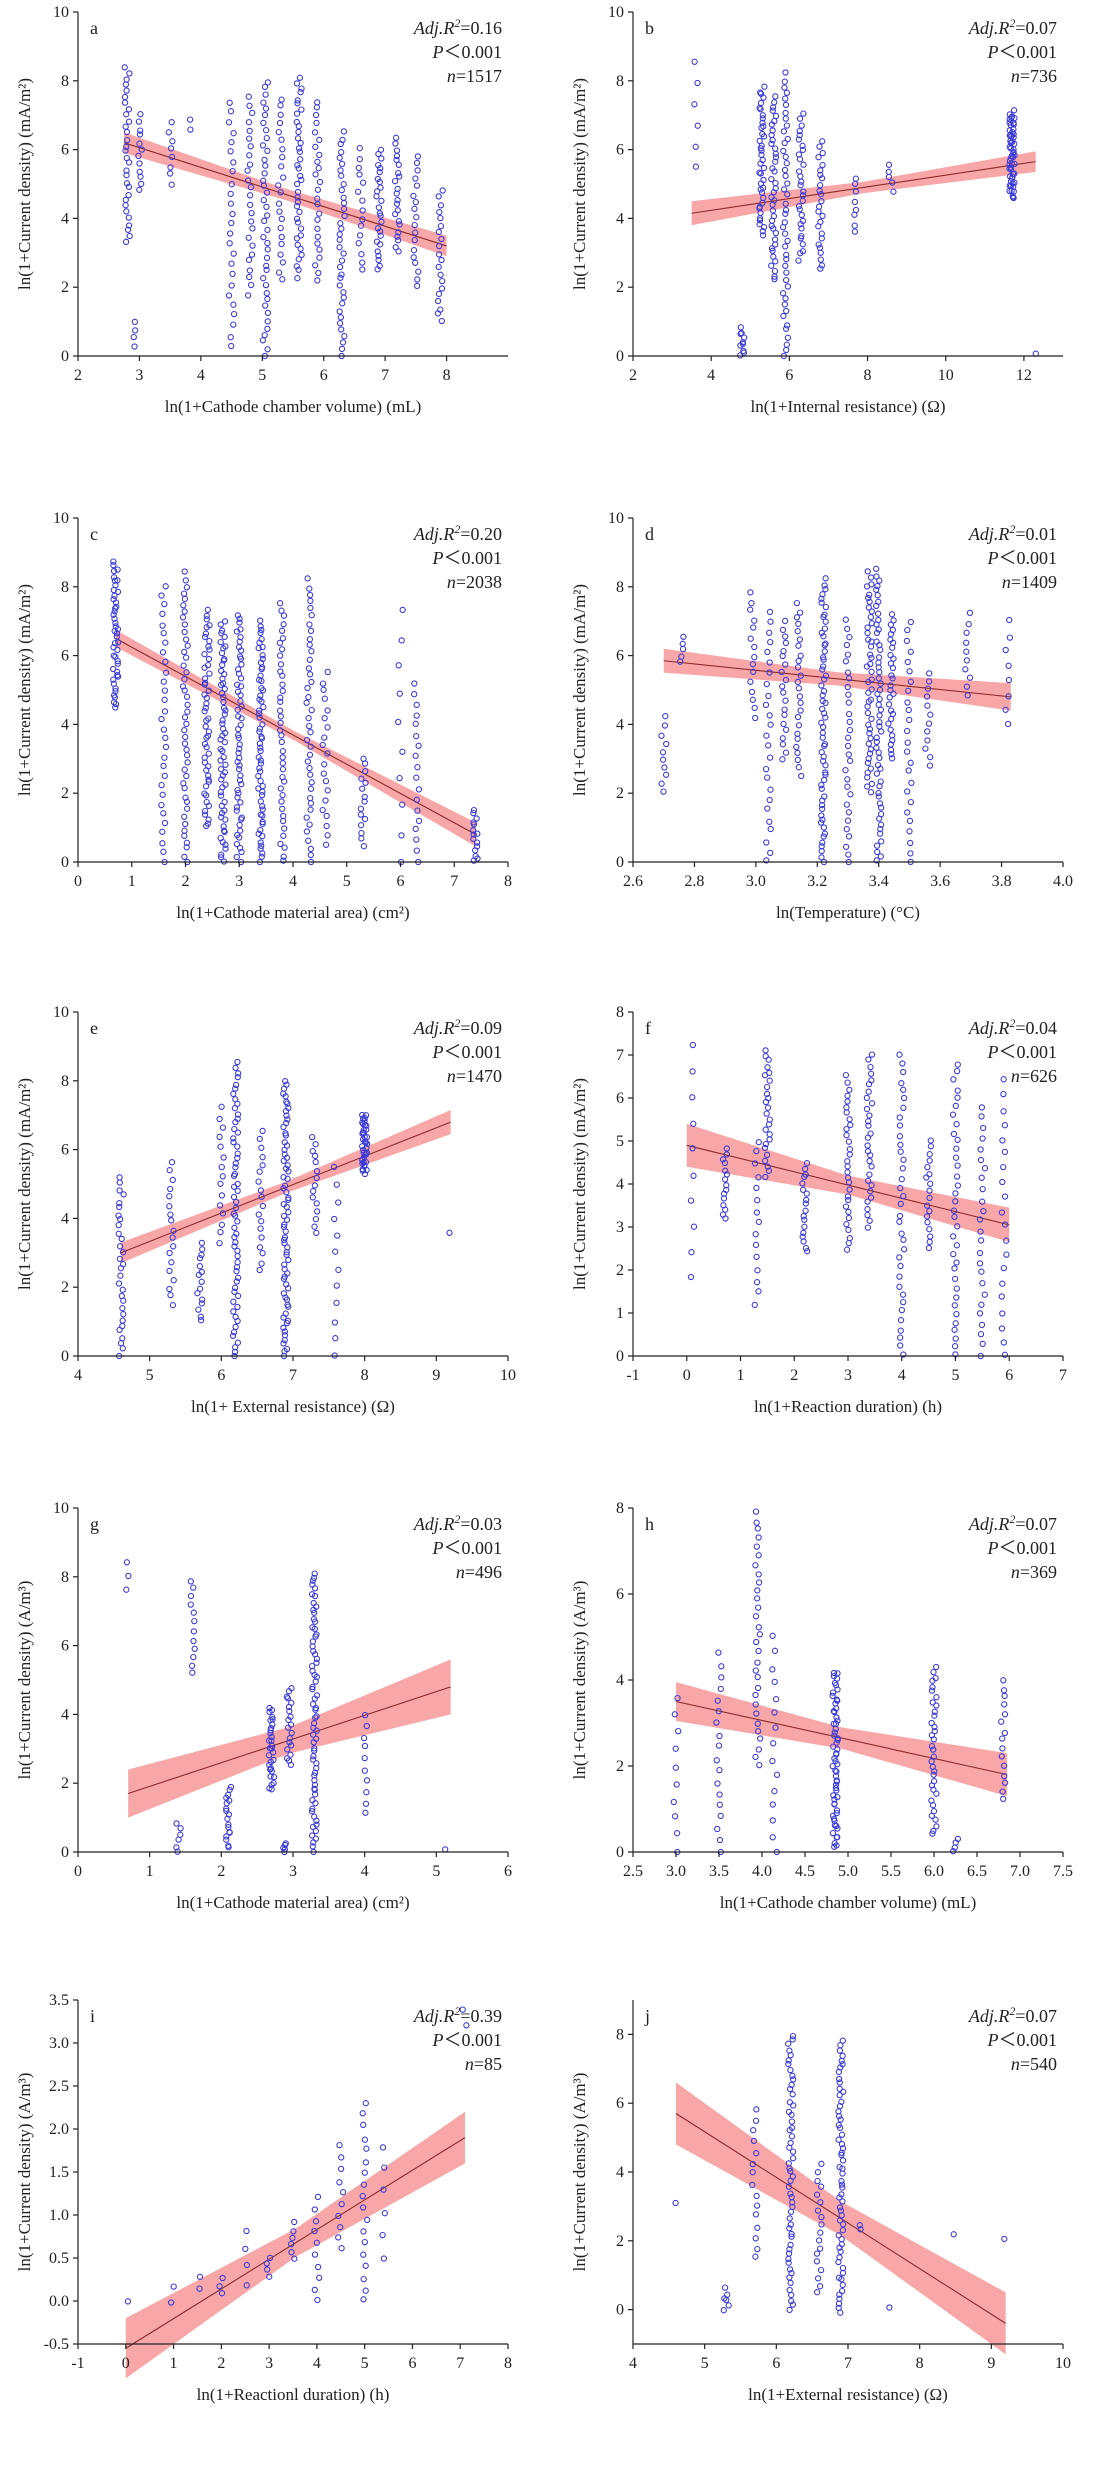  Describe the element at coordinates (508, 881) in the screenshot. I see `x-tick-label: 8` at that location.